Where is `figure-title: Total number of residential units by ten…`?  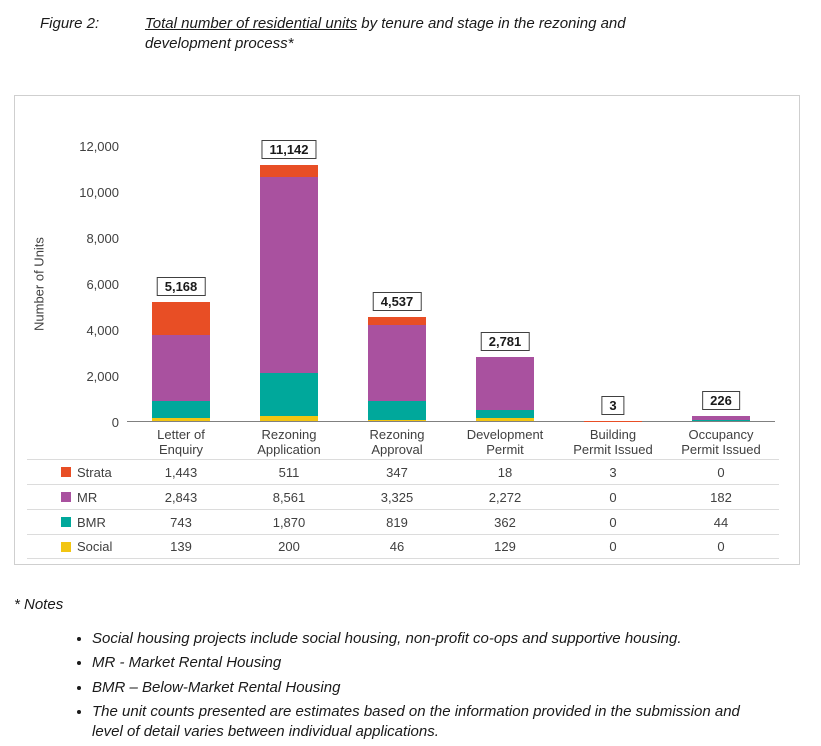 figure-title: Total number of residential units by ten… is located at coordinates (385, 34).